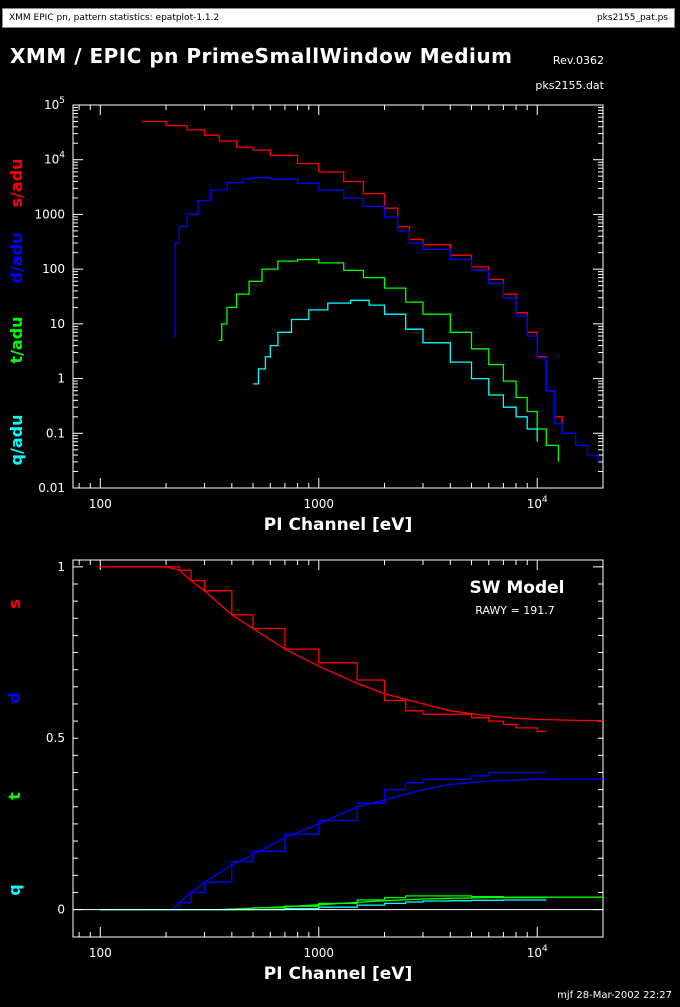  I want to click on series-line-d-model, so click(351, 844).